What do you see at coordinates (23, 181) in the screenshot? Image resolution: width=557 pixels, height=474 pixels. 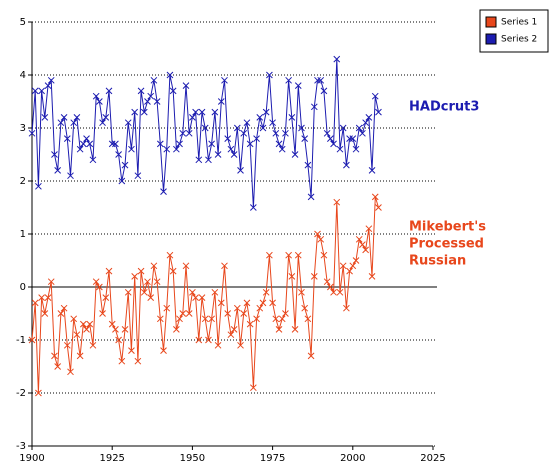 I see `y-tick-label: 2` at bounding box center [23, 181].